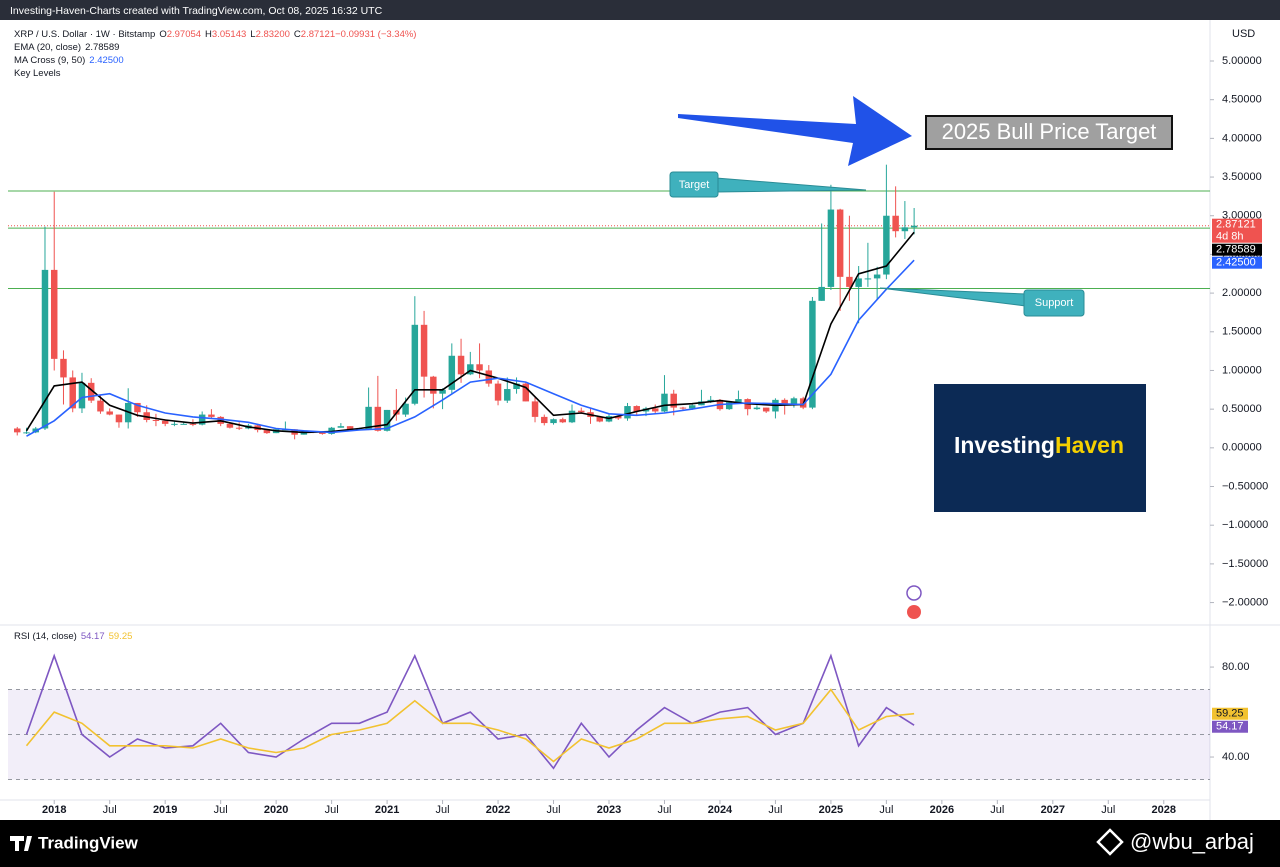 This screenshot has height=867, width=1280. I want to click on y-tick-label: 3.00000, so click(1242, 216).